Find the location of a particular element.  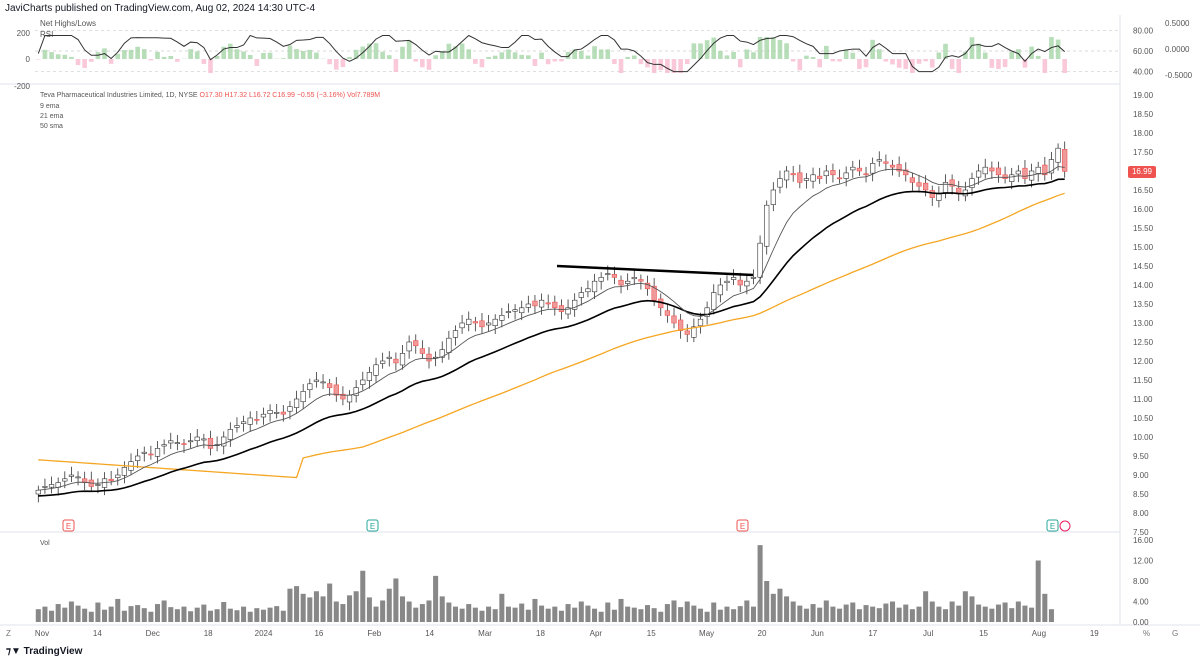

price-tick: 7.50 is located at coordinates (1141, 532).